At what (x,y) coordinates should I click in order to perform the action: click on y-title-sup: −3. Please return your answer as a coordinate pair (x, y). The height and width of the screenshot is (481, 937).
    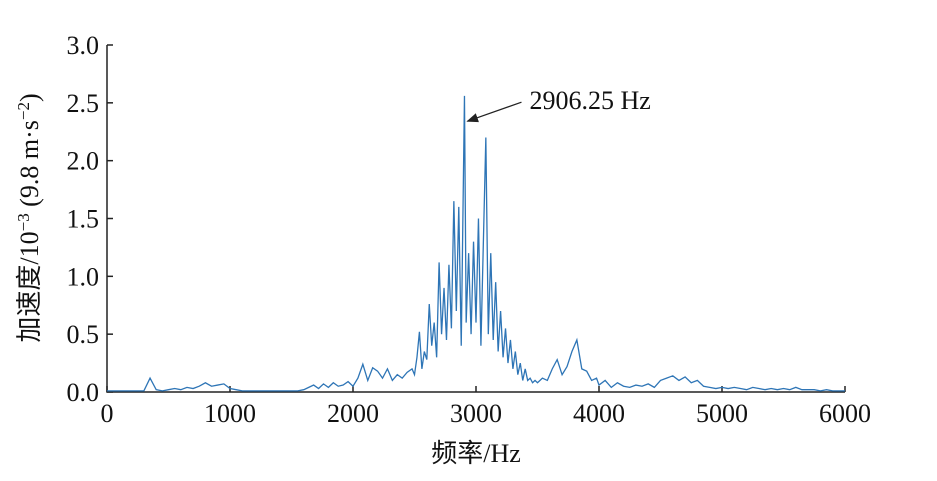
    Looking at the image, I should click on (23, 222).